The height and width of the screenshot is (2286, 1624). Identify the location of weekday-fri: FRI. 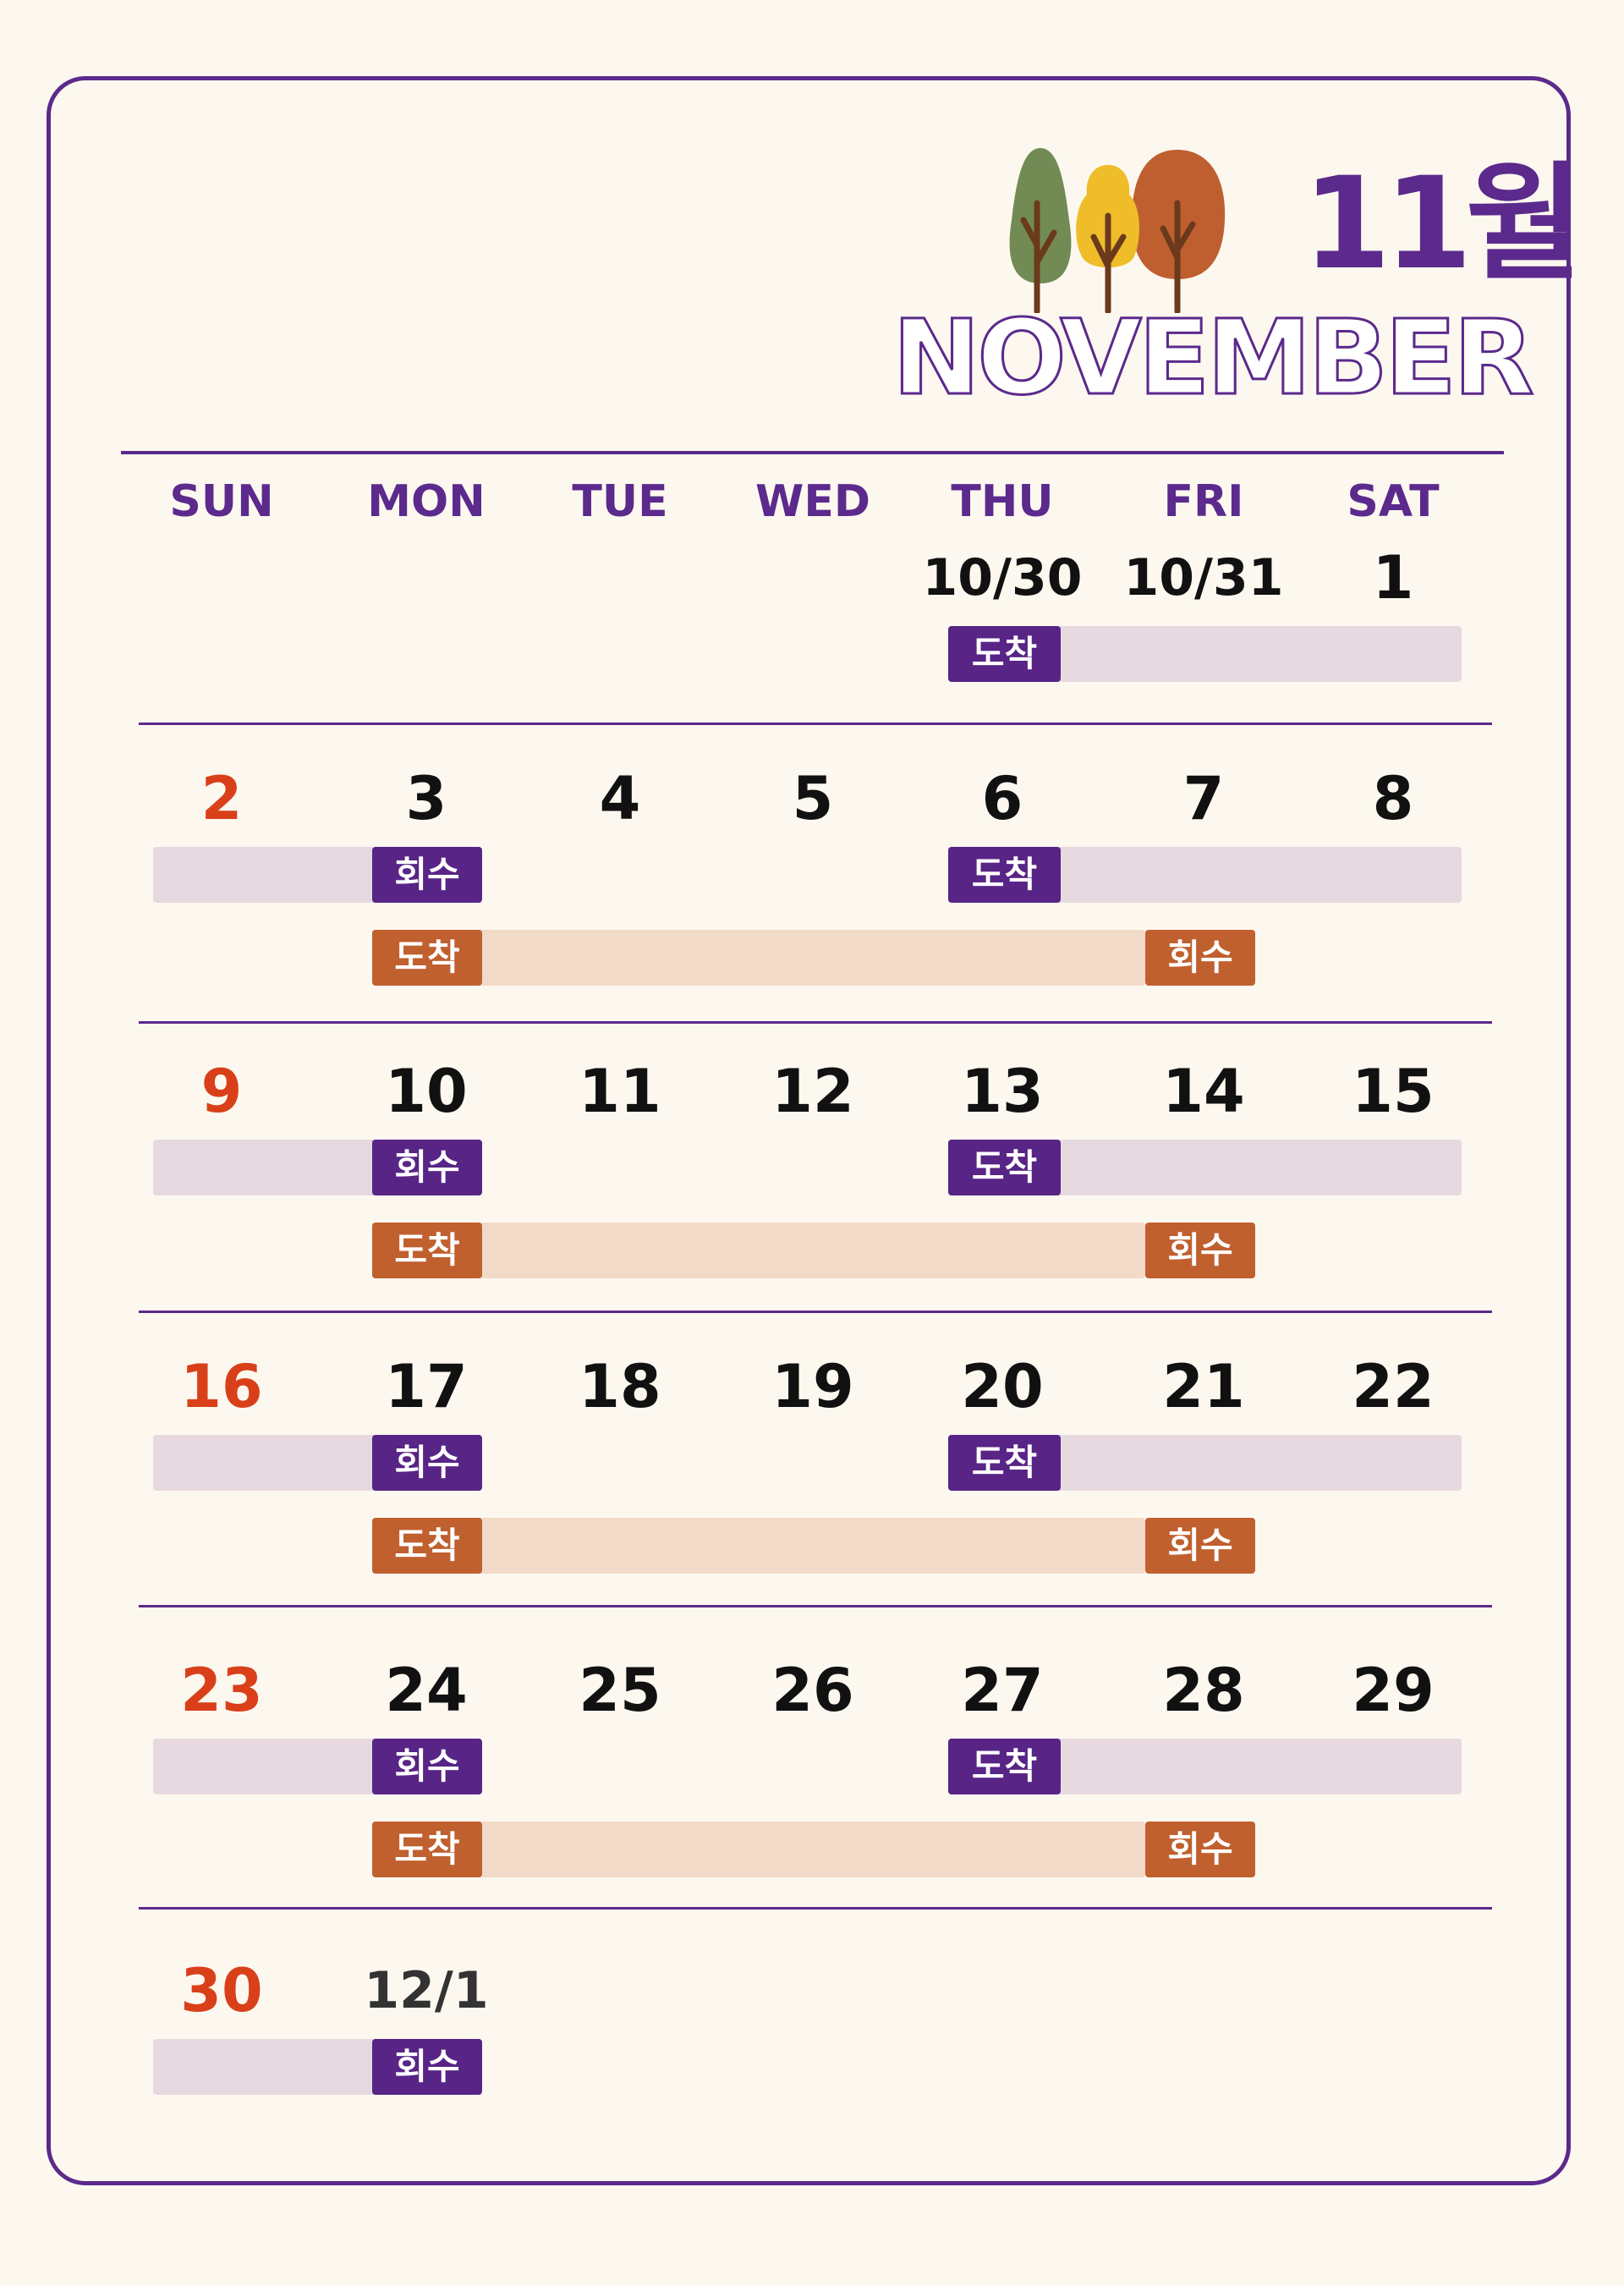
(1203, 501).